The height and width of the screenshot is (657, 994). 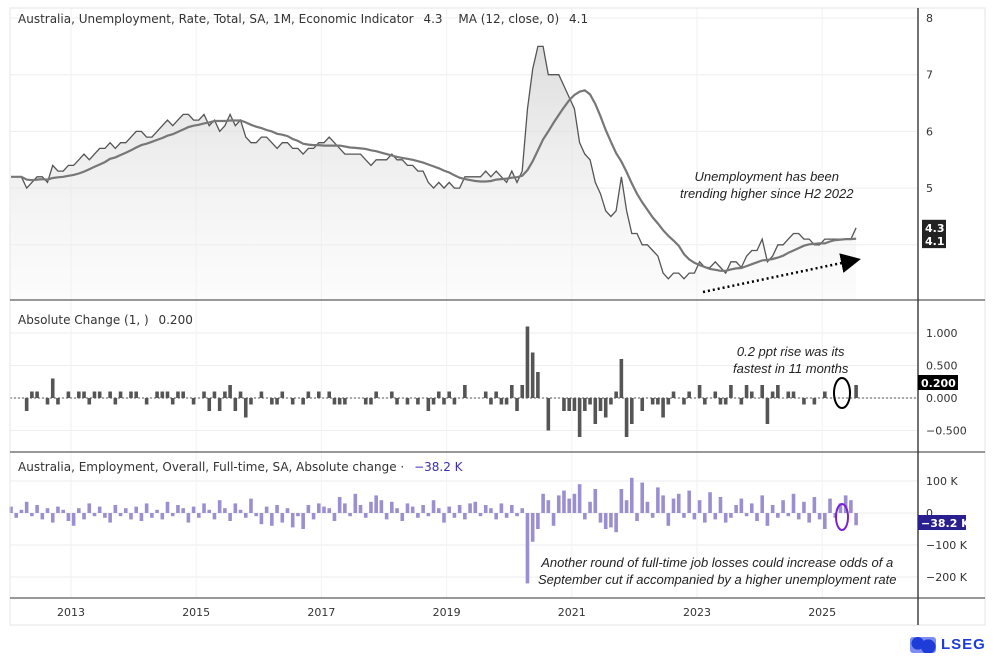 What do you see at coordinates (842, 393) in the screenshot?
I see `highlight-ellipse-change` at bounding box center [842, 393].